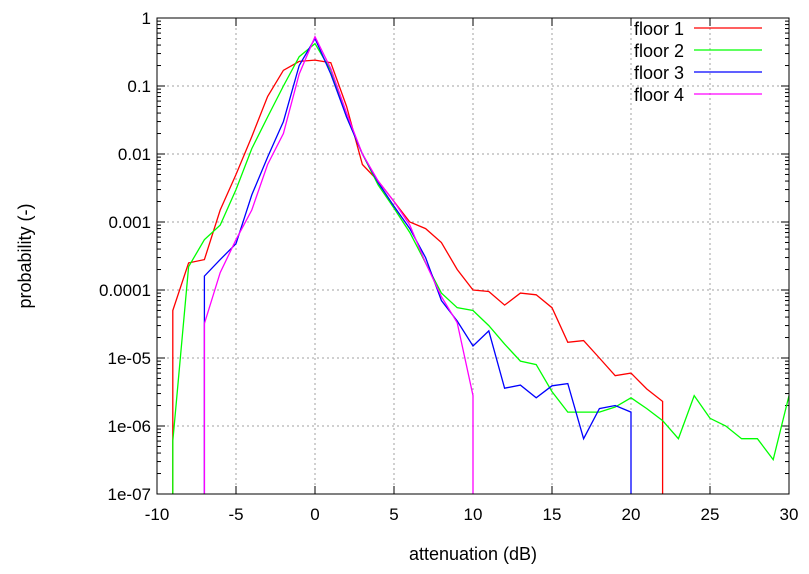 The height and width of the screenshot is (574, 809). Describe the element at coordinates (146, 18) in the screenshot. I see `y-tick-label: 1` at that location.